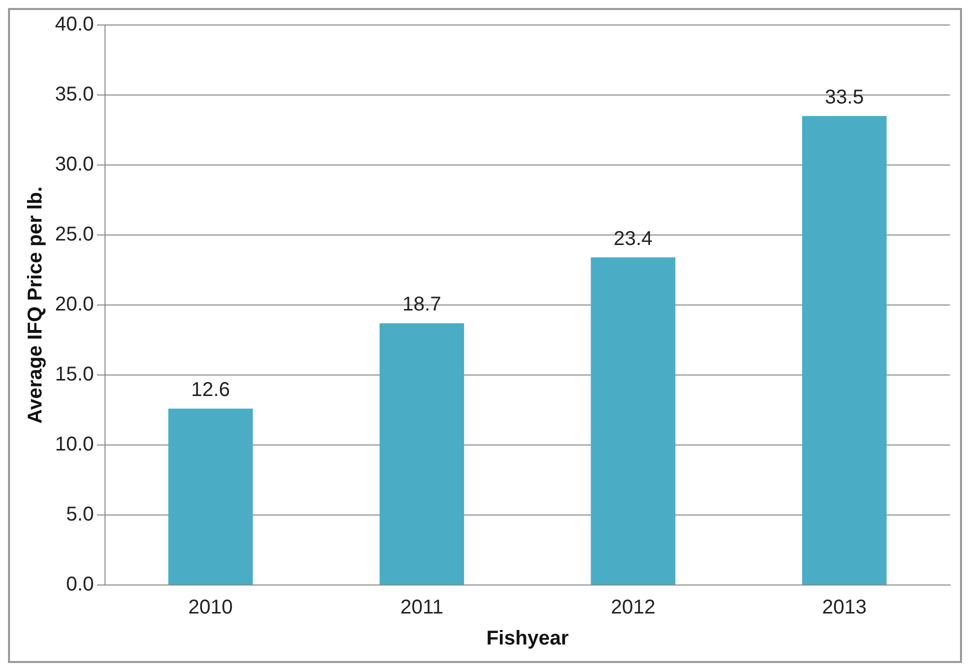  What do you see at coordinates (210, 607) in the screenshot?
I see `x-tick-label: 2010` at bounding box center [210, 607].